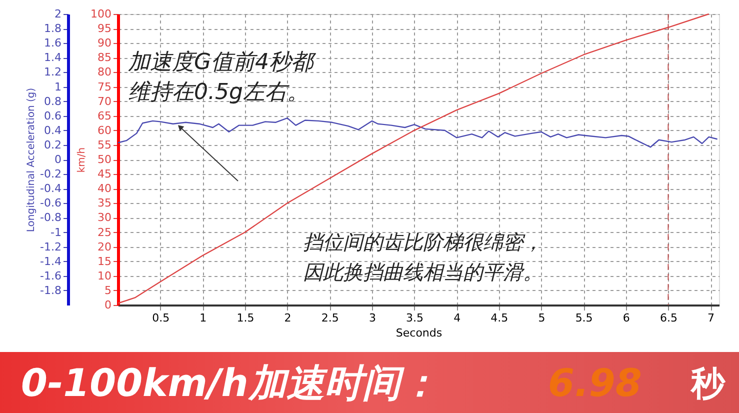  Describe the element at coordinates (53, 130) in the screenshot. I see `y-tick-label: 0.4` at that location.